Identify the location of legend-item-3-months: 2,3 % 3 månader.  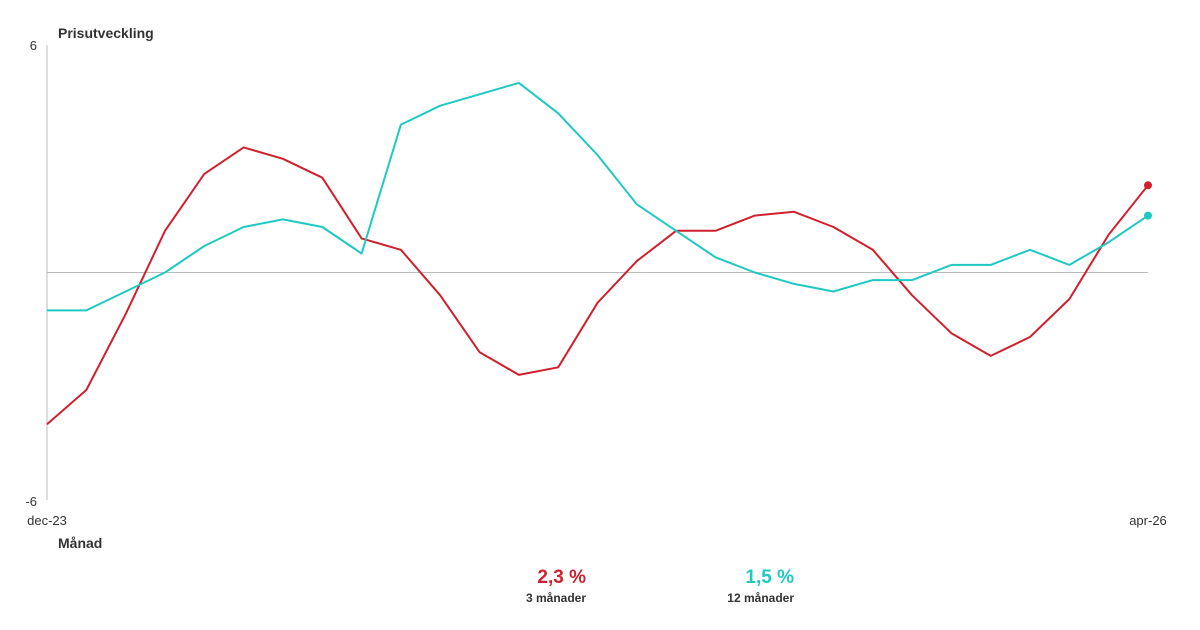
(516, 586).